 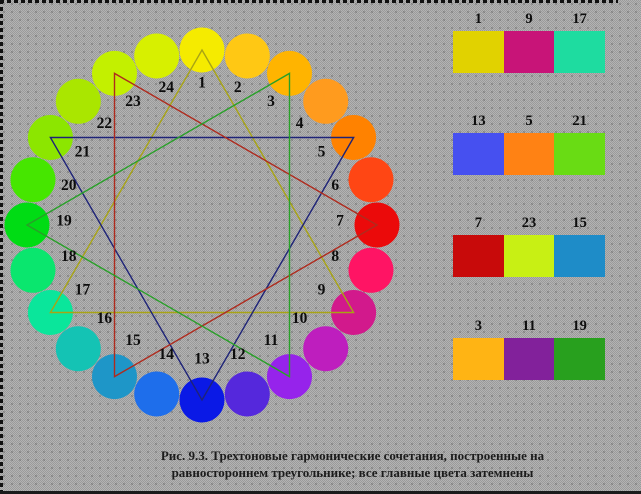 I want to click on triad-swatch-group-13-5-21: 13 5 21, so click(x=529, y=143).